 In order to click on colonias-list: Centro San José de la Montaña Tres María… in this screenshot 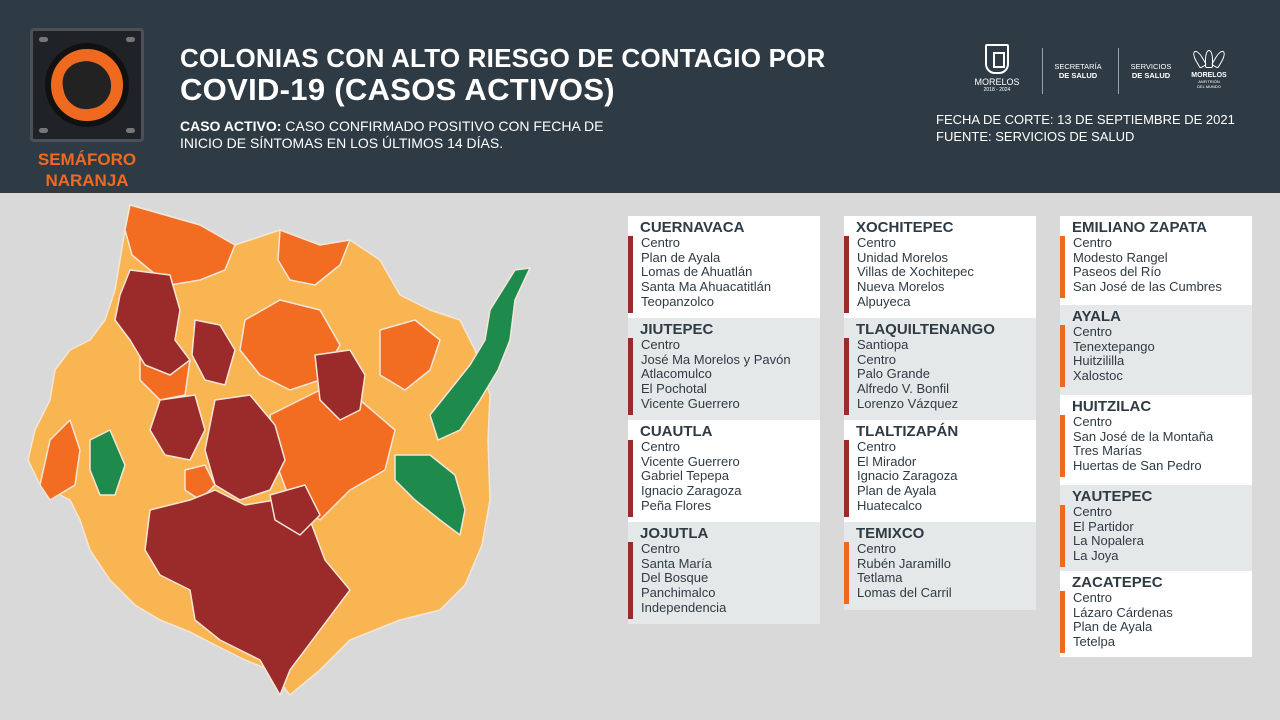, I will do `click(1156, 445)`.